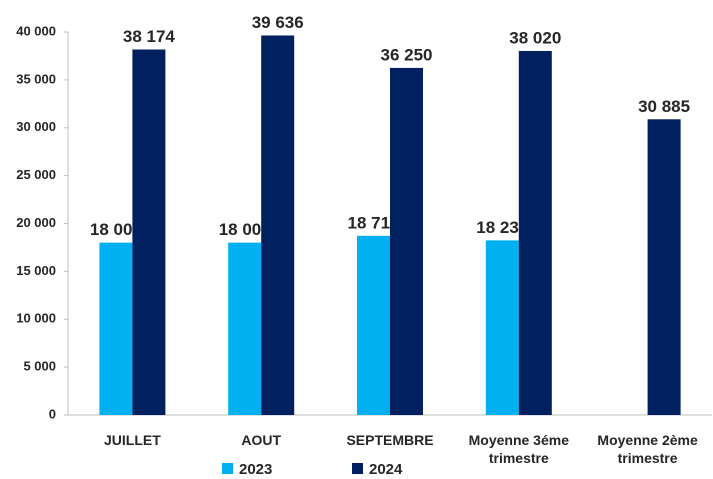 This screenshot has width=713, height=479. What do you see at coordinates (39, 366) in the screenshot?
I see `y-tick-label: 5 000` at bounding box center [39, 366].